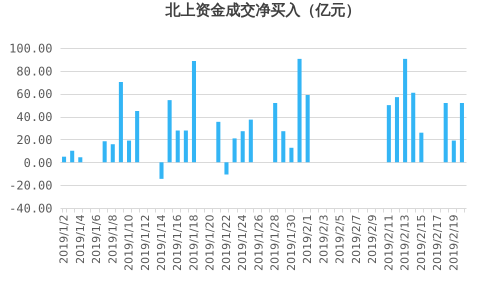 The height and width of the screenshot is (289, 480). Describe the element at coordinates (80, 239) in the screenshot. I see `x-tick-label: 2019/1/4` at that location.